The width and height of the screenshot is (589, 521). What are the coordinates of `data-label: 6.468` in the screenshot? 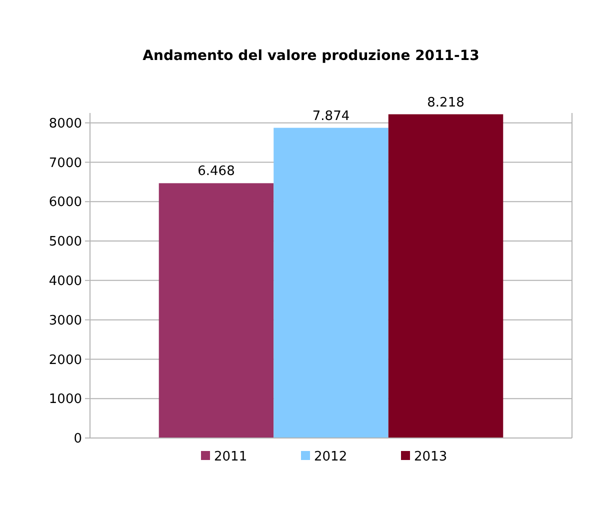 It's located at (216, 172).